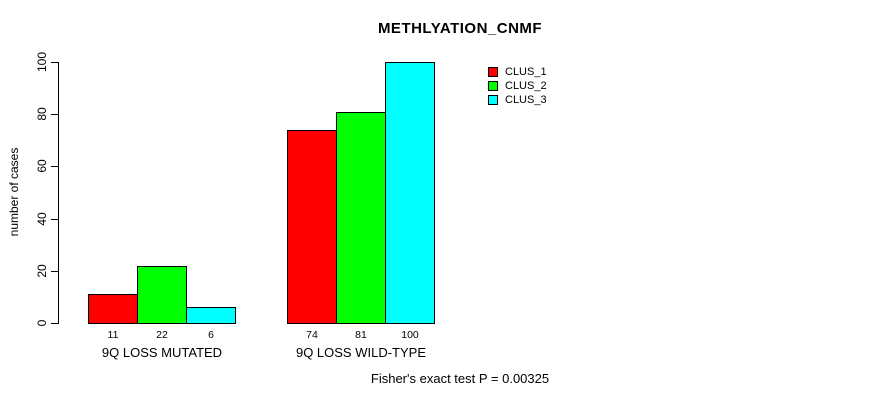  I want to click on y-tick-label: 60, so click(42, 166).